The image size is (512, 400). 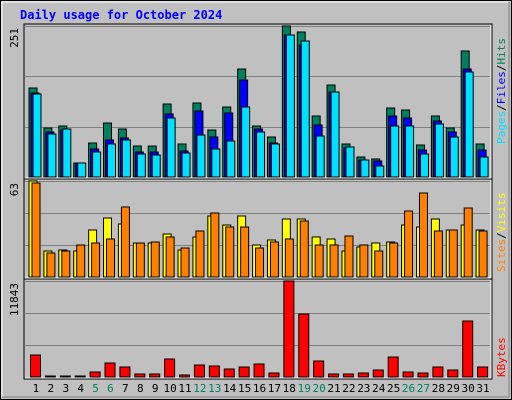 What do you see at coordinates (379, 388) in the screenshot?
I see `x-tick-label: 24` at bounding box center [379, 388].